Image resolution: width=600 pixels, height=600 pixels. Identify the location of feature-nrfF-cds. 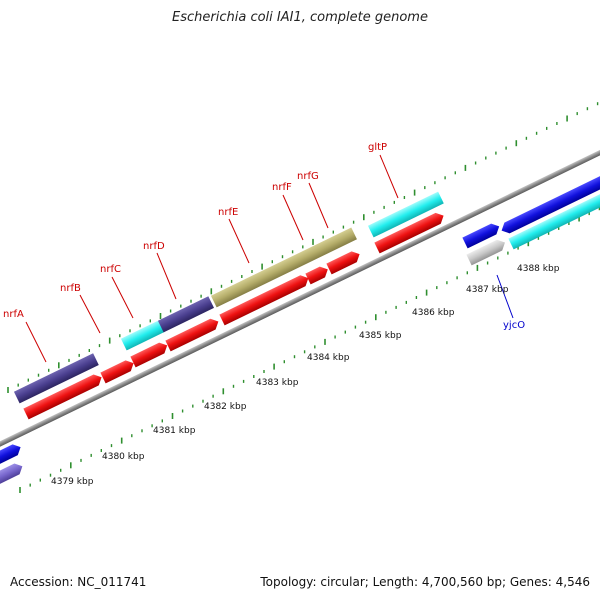
(317, 274).